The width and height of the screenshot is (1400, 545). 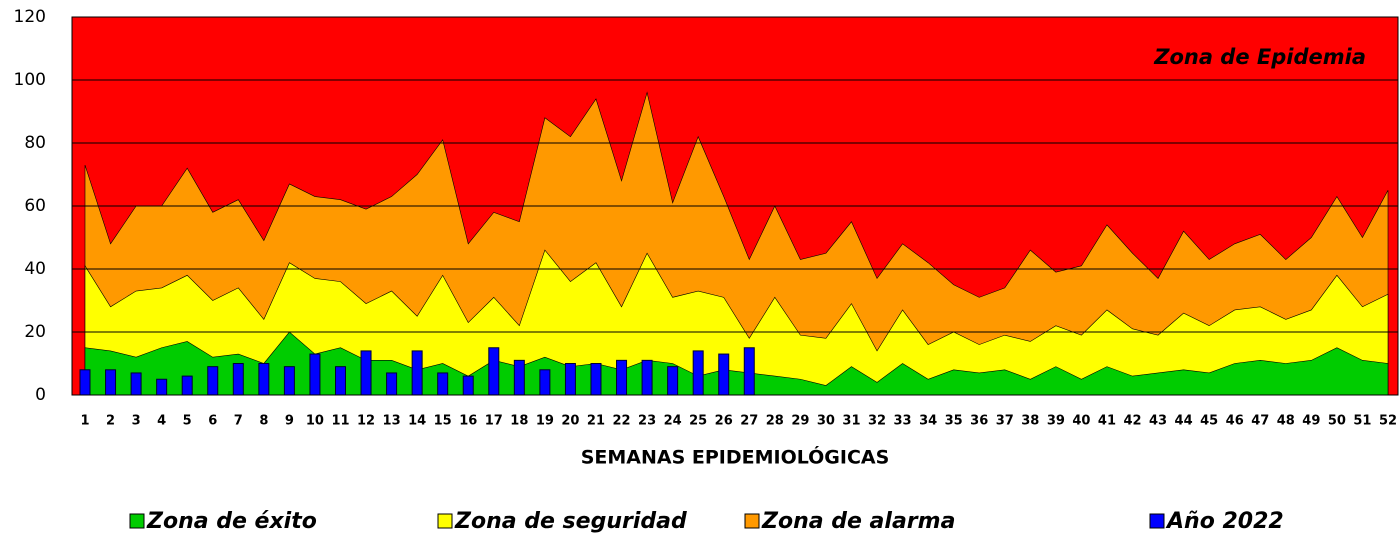 I want to click on x-tick-label: 38, so click(x=1030, y=421).